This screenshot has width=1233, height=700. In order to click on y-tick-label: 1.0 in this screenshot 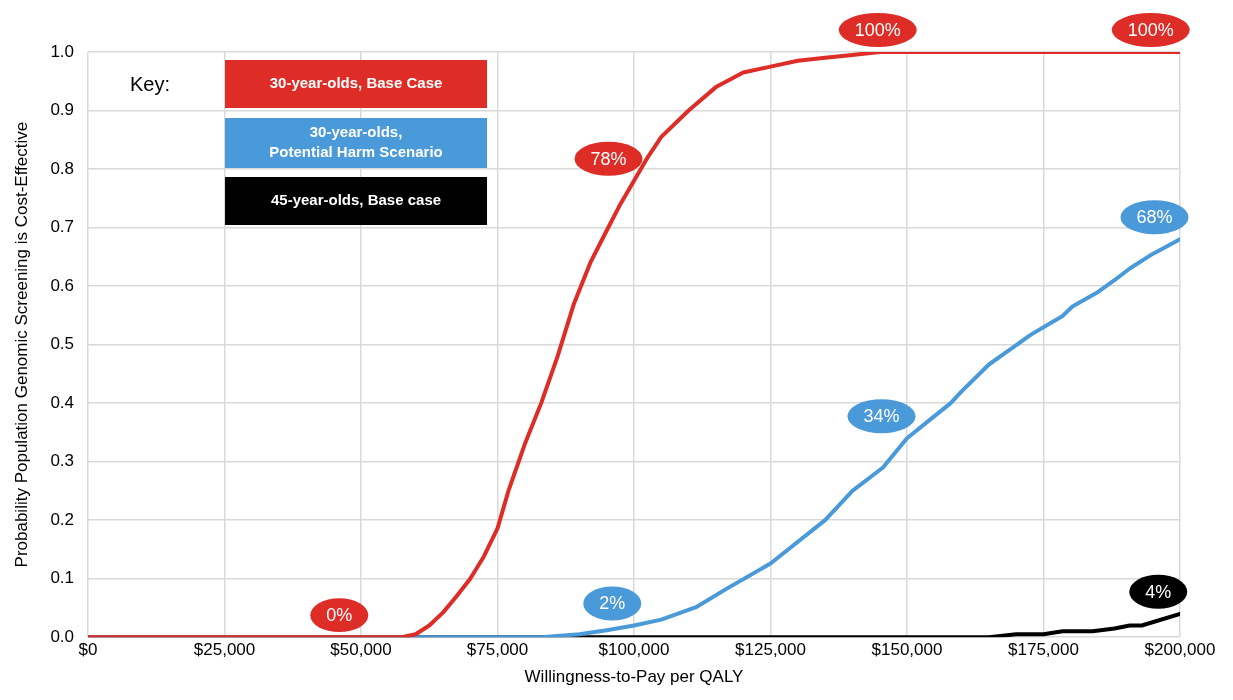, I will do `click(62, 51)`.